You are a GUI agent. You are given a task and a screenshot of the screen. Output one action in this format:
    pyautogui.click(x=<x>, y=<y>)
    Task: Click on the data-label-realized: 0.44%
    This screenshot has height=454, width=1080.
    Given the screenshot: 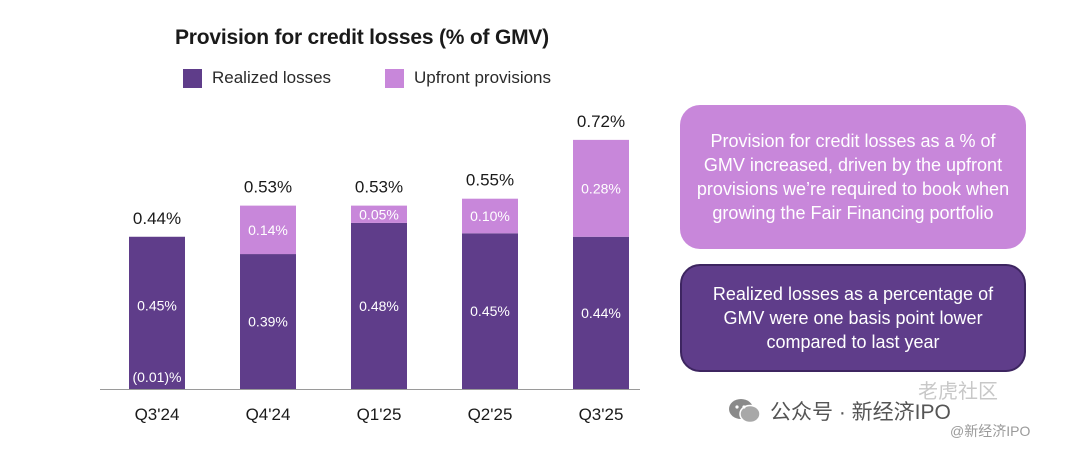 What is the action you would take?
    pyautogui.click(x=601, y=313)
    